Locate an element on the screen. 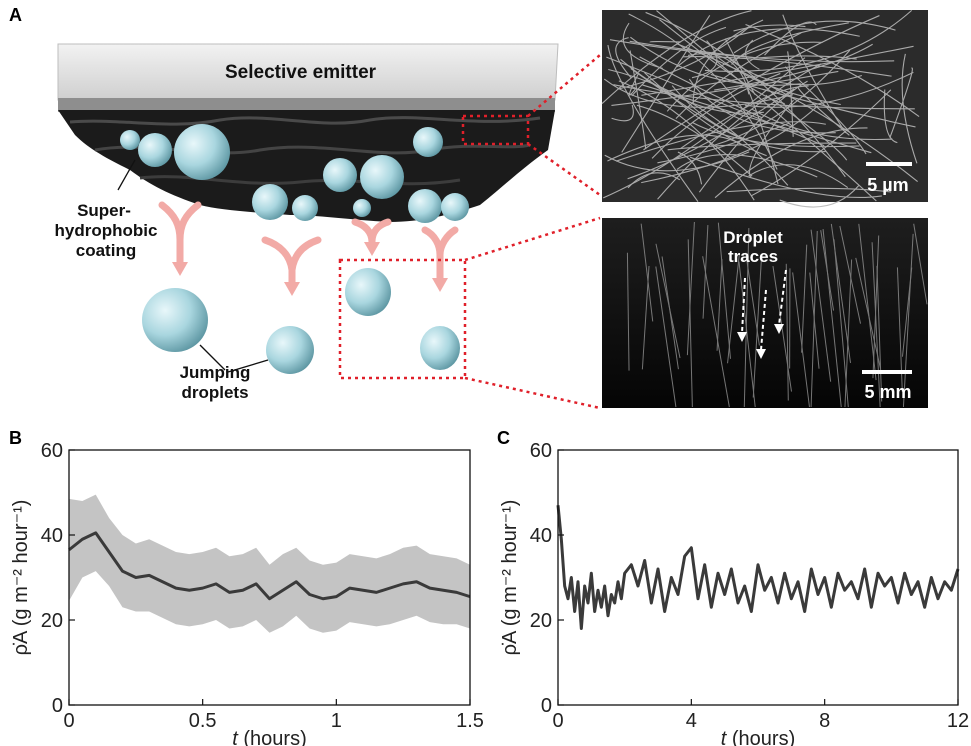 The width and height of the screenshot is (971, 746). droplets-label-line2: droplets is located at coordinates (214, 392).